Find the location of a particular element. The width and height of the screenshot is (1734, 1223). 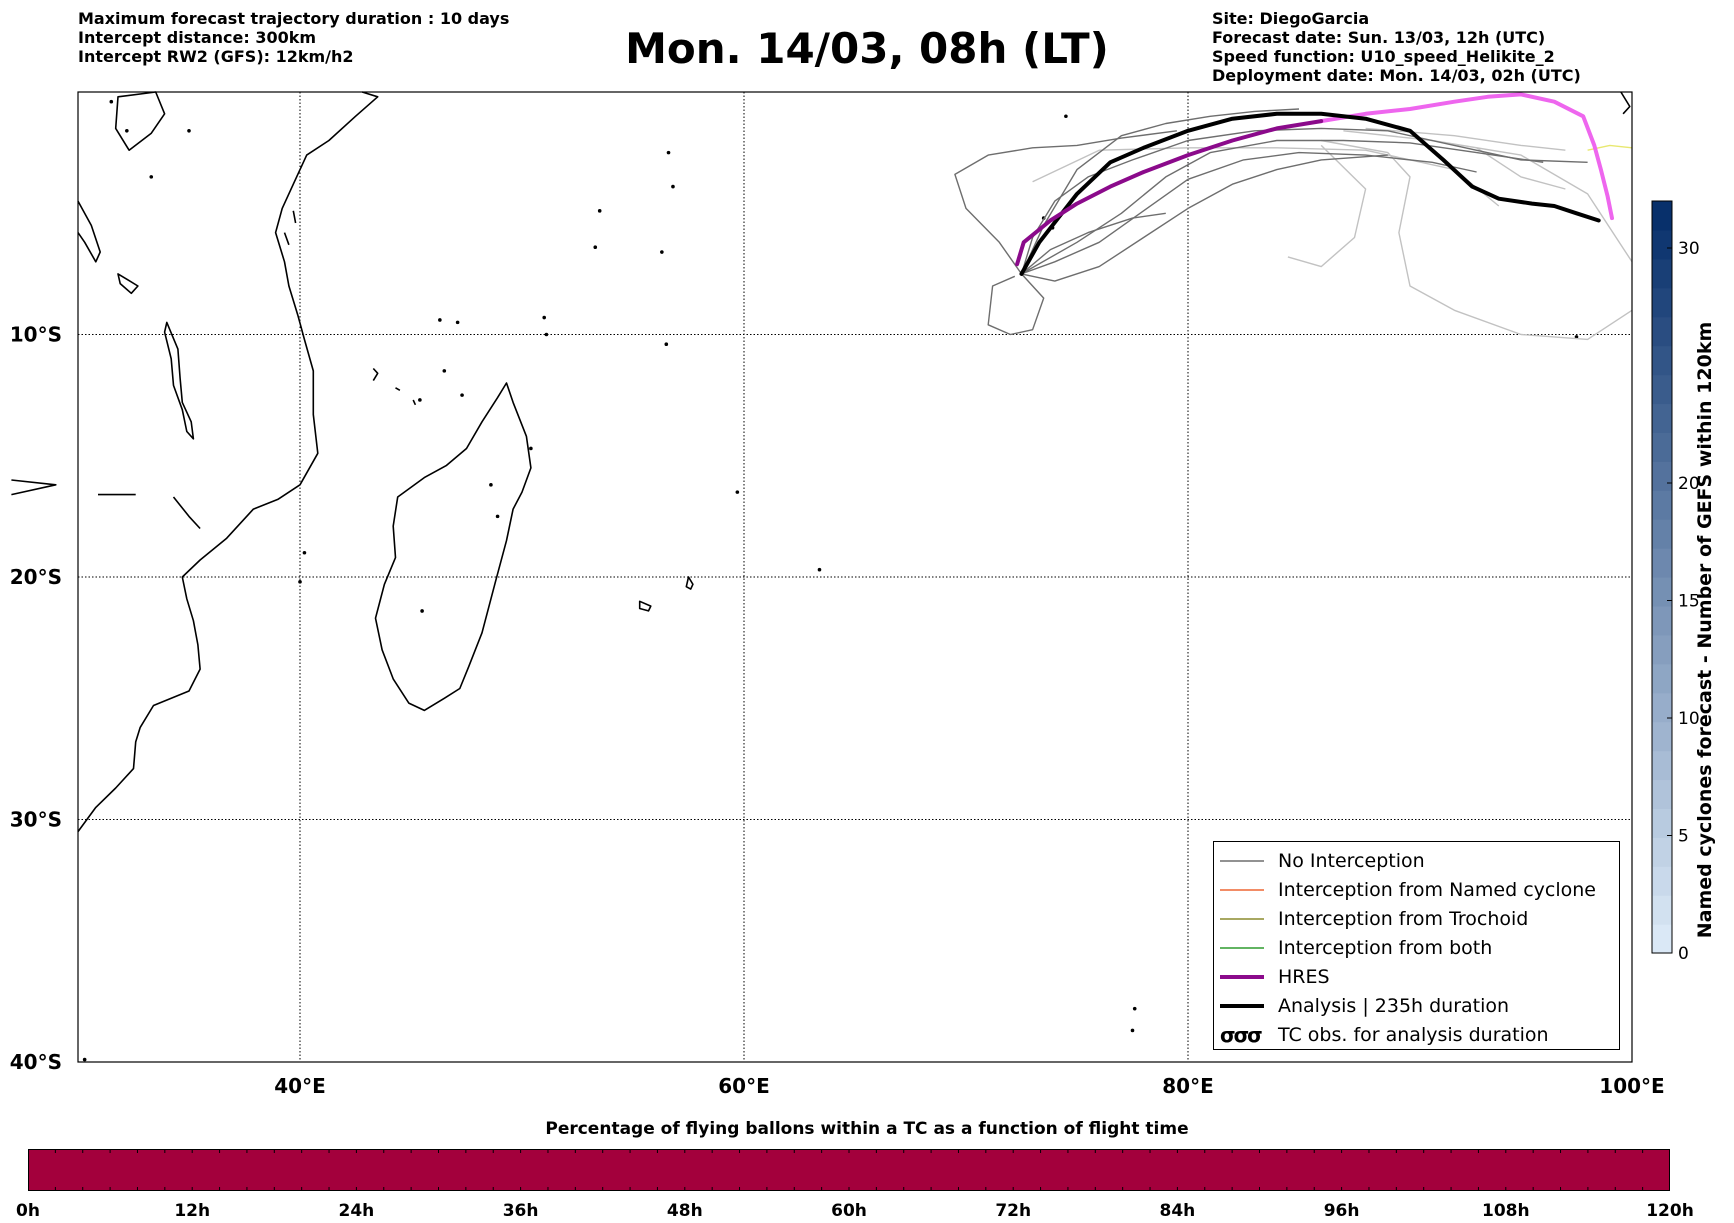

comoros-b is located at coordinates (398, 389).